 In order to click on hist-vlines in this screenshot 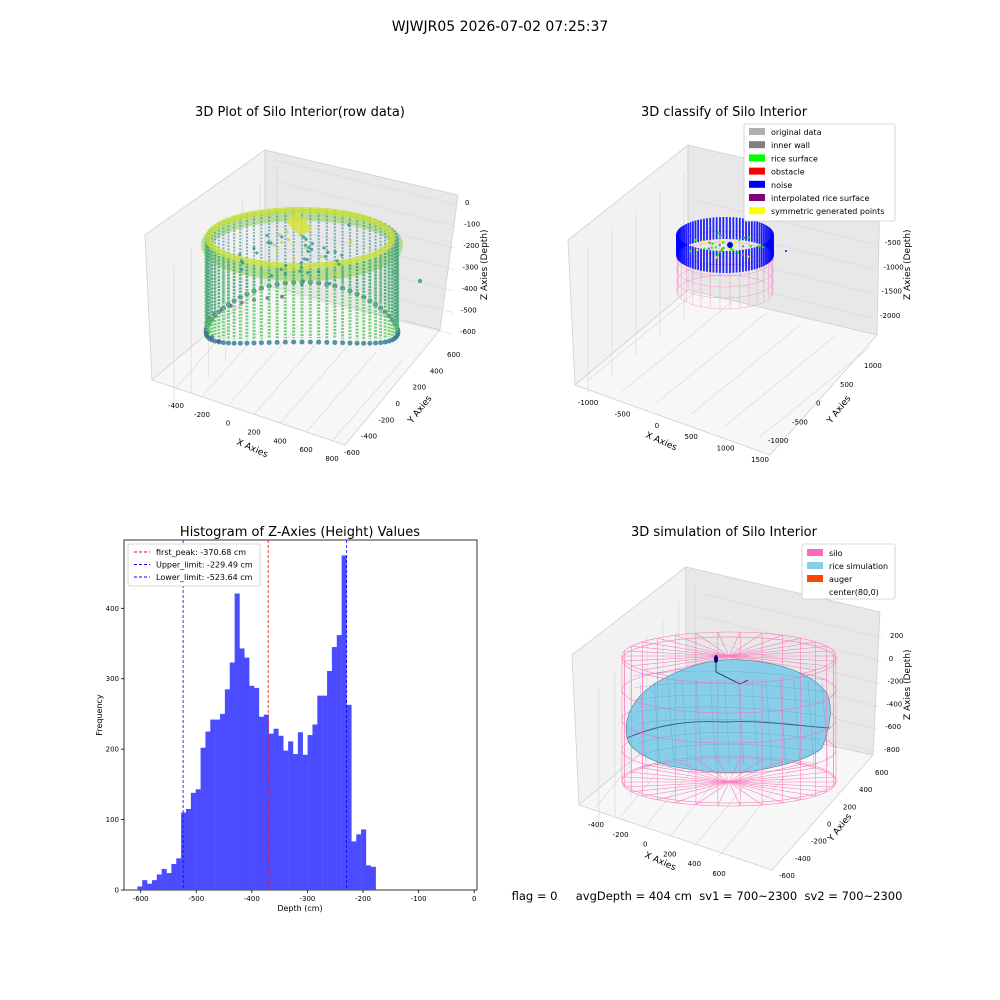, I will do `click(265, 715)`.